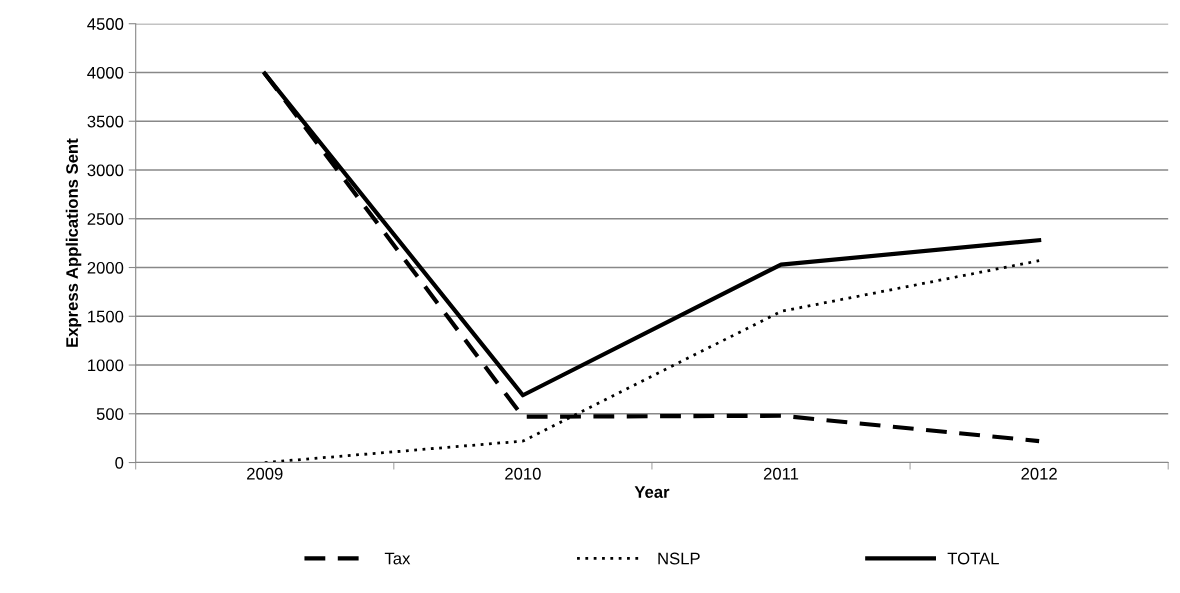 This screenshot has width=1180, height=593. Describe the element at coordinates (73, 242) in the screenshot. I see `y-axis-title: Express Applications Sent` at that location.